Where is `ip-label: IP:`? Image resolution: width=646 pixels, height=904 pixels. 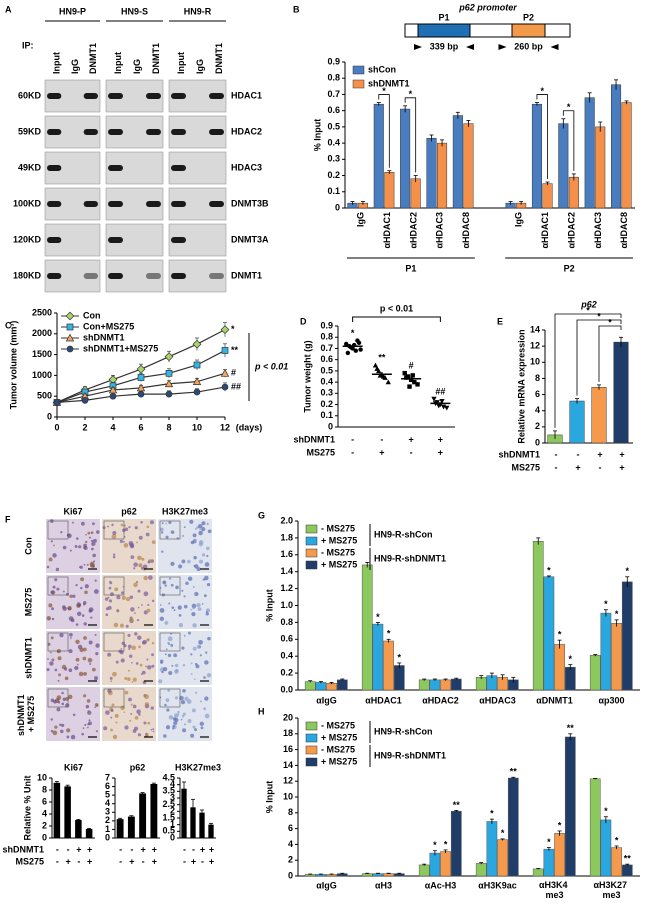 ip-label: IP: is located at coordinates (28, 45).